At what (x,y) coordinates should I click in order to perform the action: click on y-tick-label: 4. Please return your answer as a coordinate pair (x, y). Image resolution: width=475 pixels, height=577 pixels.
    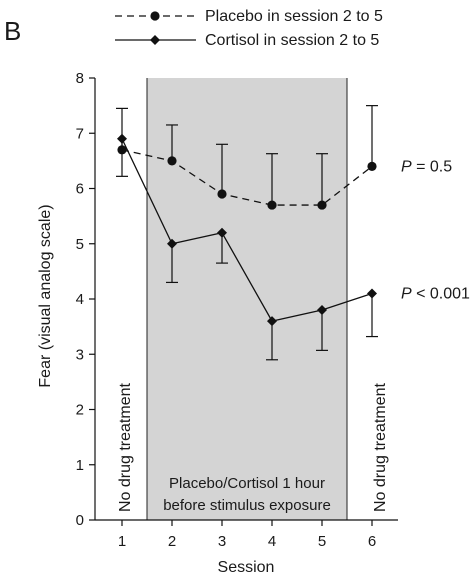
    Looking at the image, I should click on (80, 299).